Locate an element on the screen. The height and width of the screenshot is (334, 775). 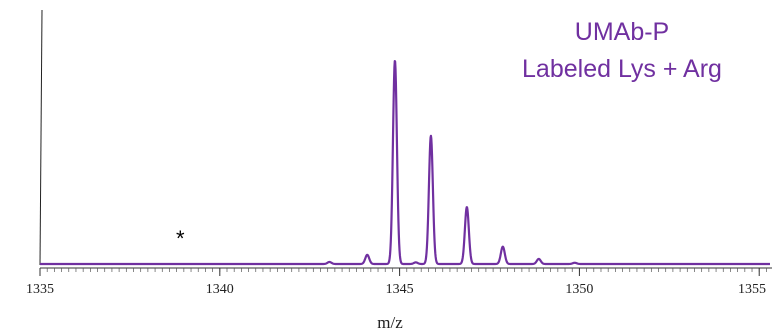
y-axis-line is located at coordinates (41, 137).